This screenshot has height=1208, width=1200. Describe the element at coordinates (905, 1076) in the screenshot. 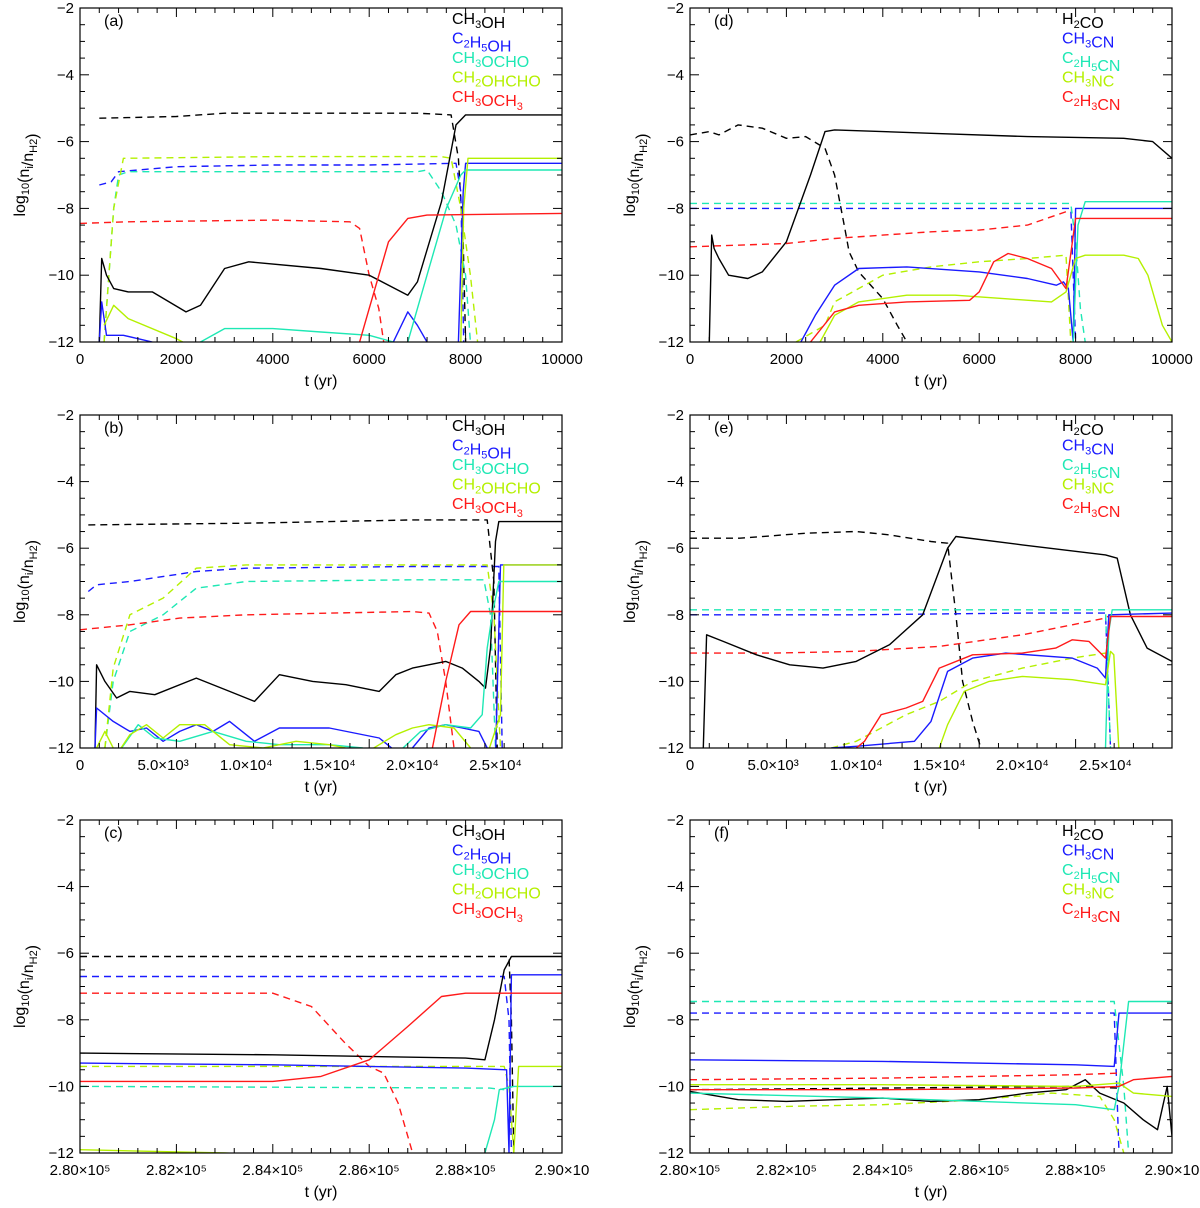

I see `series-line-C2H3CN-dashed` at that location.